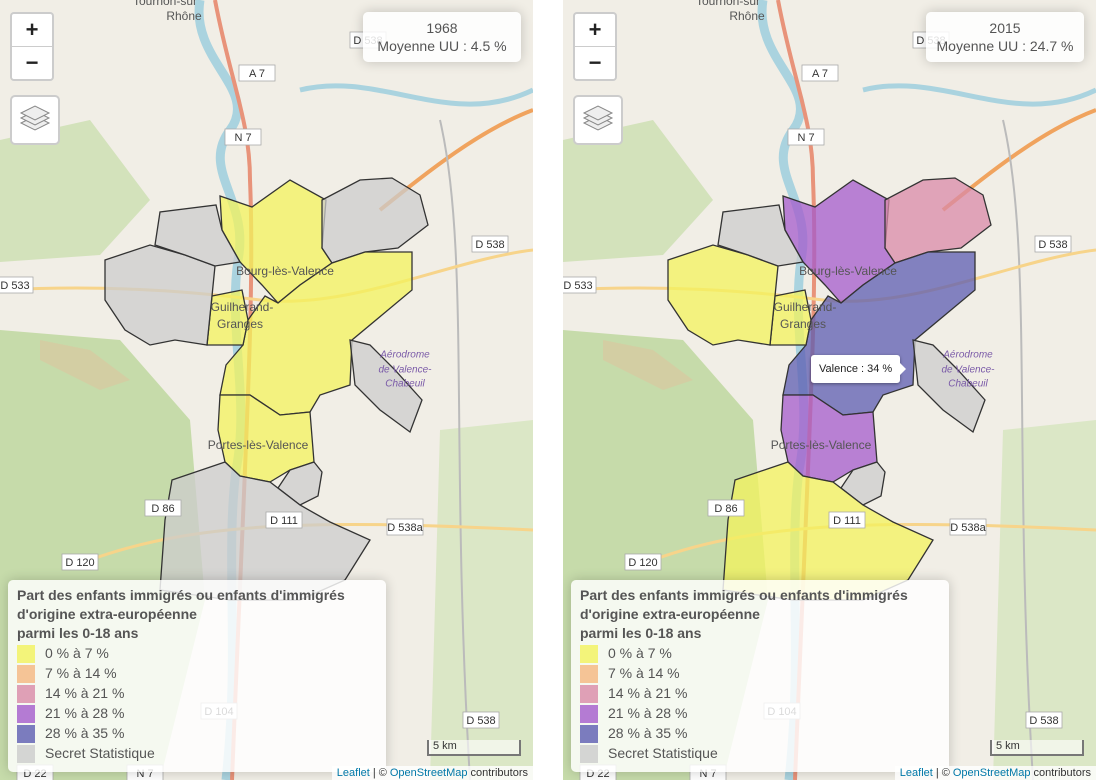  What do you see at coordinates (820, 74) in the screenshot?
I see `road-label: A 7` at bounding box center [820, 74].